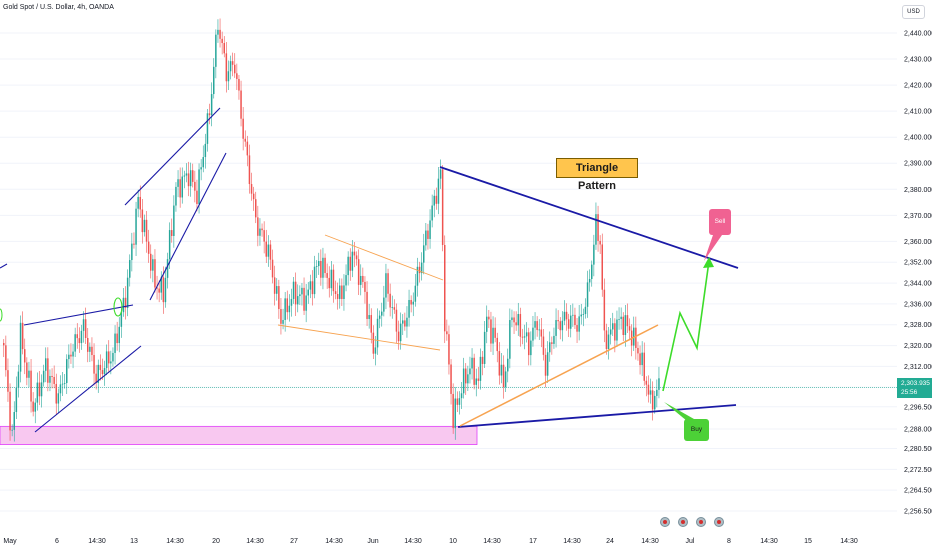 The image size is (932, 550). Describe the element at coordinates (918, 407) in the screenshot. I see `price-tick-label: 2,296.500` at that location.